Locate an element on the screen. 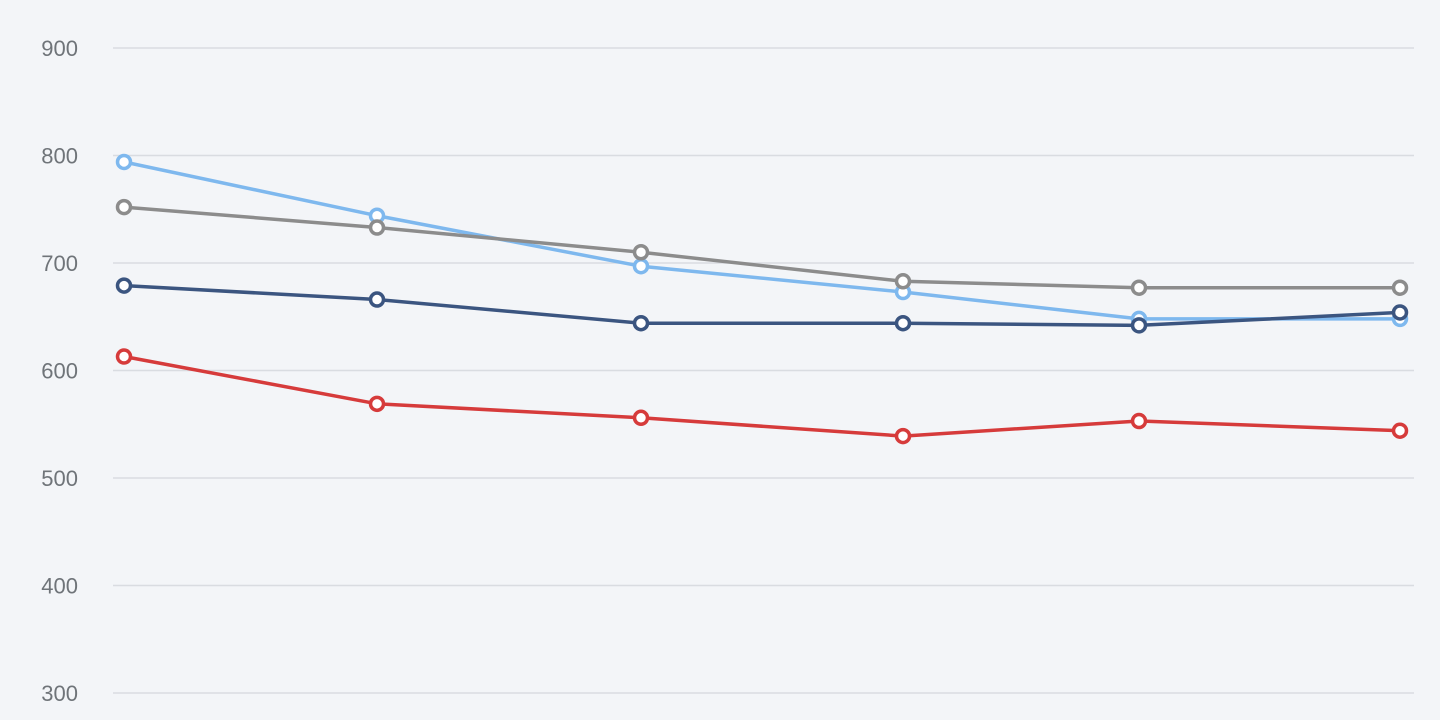 The height and width of the screenshot is (720, 1440). y-tick-label: 800 is located at coordinates (59, 156).